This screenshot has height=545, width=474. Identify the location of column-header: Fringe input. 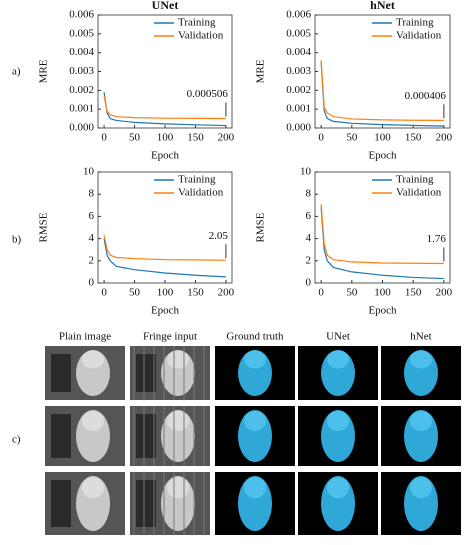
(170, 337).